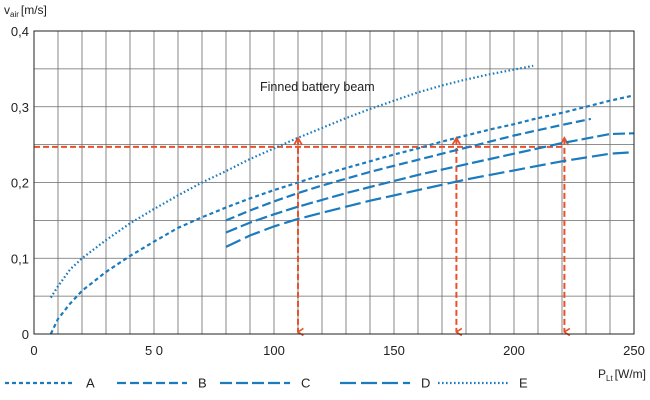 The image size is (650, 400). Describe the element at coordinates (25, 334) in the screenshot. I see `y-tick-label: 0` at that location.